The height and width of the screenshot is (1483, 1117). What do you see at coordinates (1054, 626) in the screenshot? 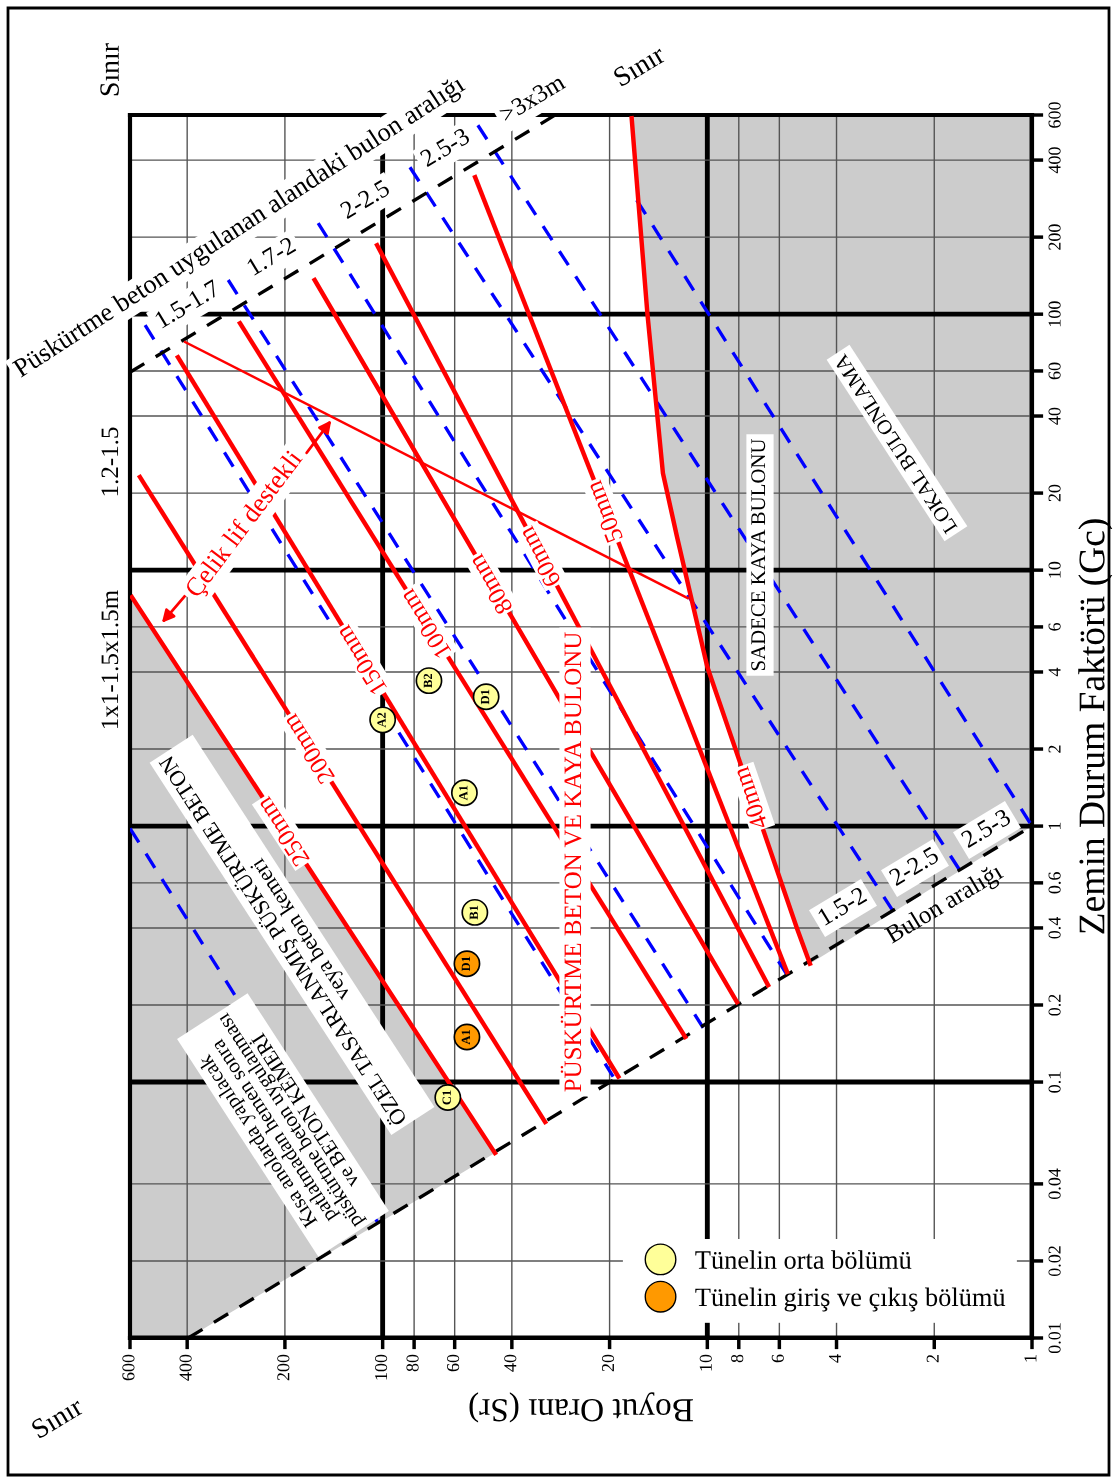
I see `y-tick-label: 6` at bounding box center [1054, 626].